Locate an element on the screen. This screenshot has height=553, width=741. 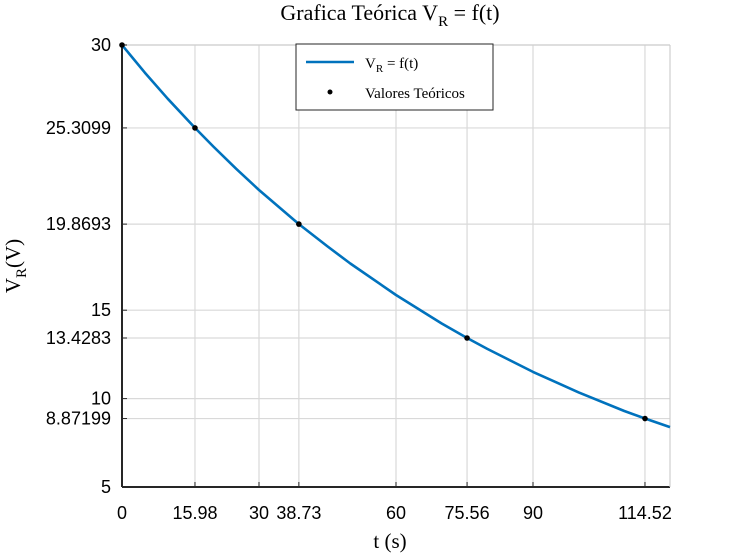
legend-entry-curve: VR = f(t) is located at coordinates (391, 65).